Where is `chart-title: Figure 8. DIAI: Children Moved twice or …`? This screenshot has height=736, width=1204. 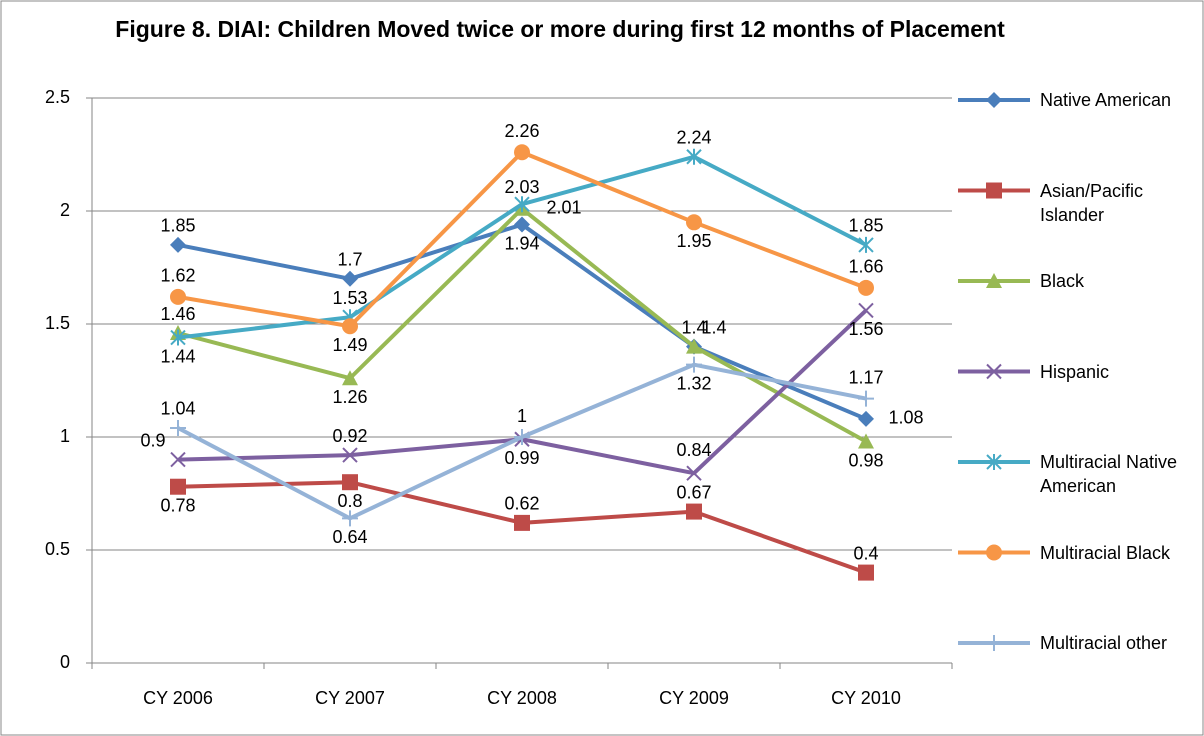 chart-title: Figure 8. DIAI: Children Moved twice or … is located at coordinates (560, 29).